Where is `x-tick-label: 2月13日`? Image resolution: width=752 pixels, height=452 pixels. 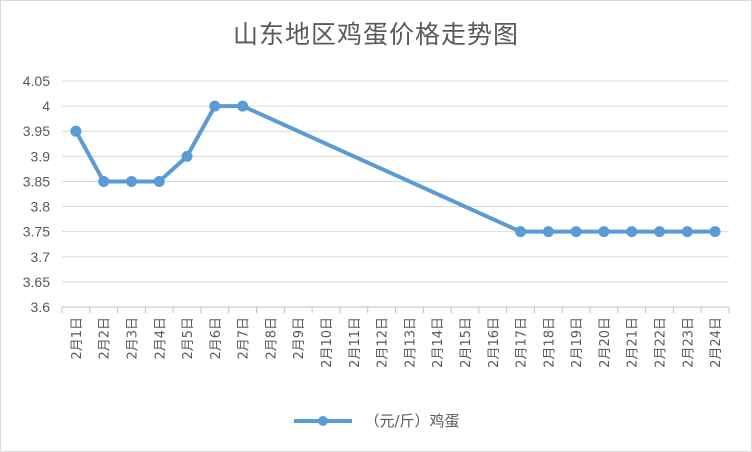
x-tick-label: 2月13日 is located at coordinates (410, 342).